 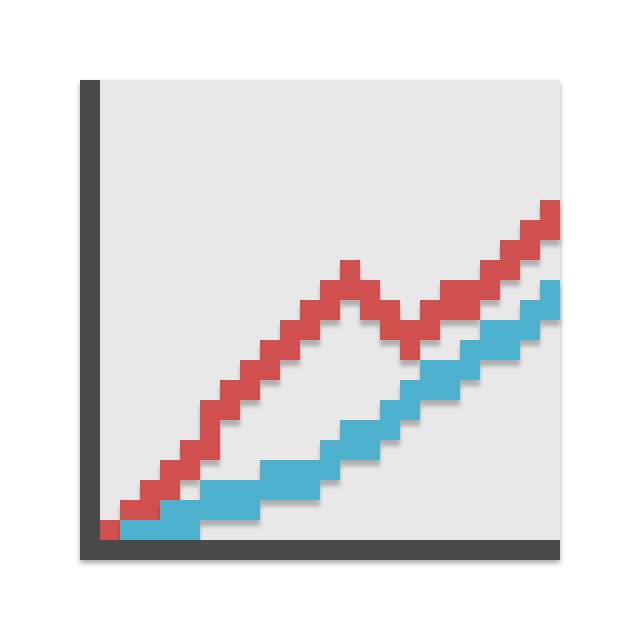 I want to click on y-axis, so click(x=90, y=320).